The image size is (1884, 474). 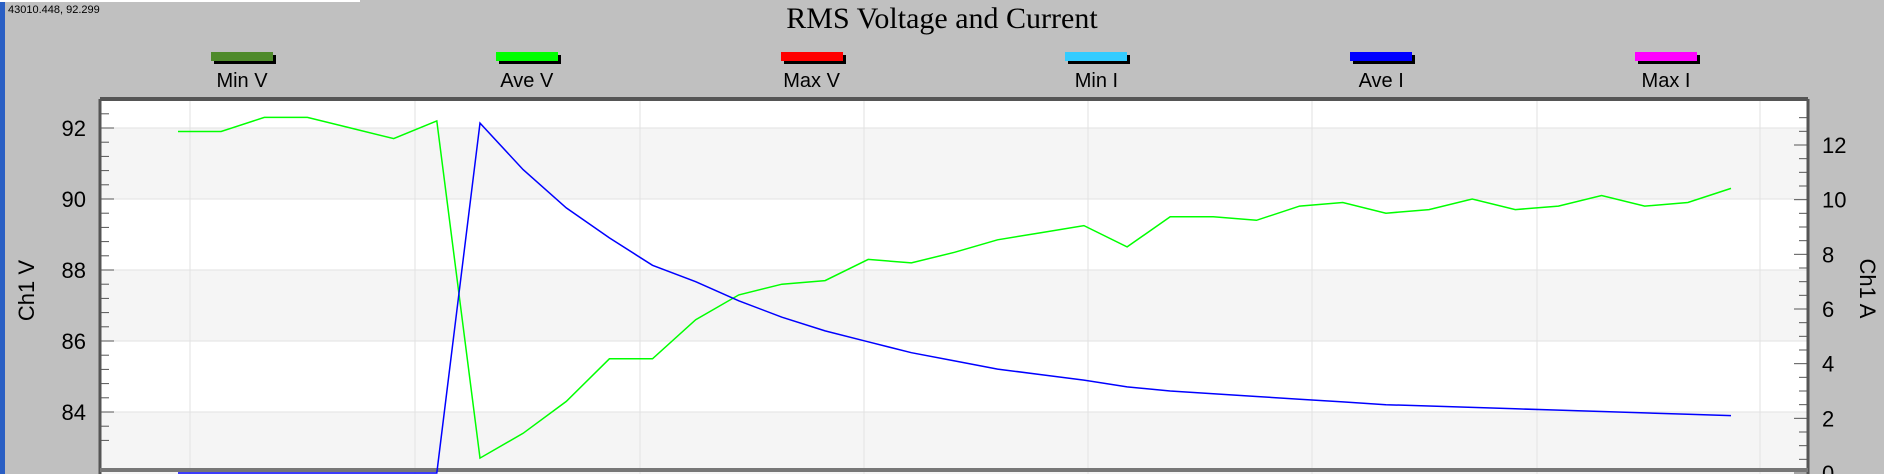 What do you see at coordinates (1828, 467) in the screenshot?
I see `right-tick-label-0: 0` at bounding box center [1828, 467].